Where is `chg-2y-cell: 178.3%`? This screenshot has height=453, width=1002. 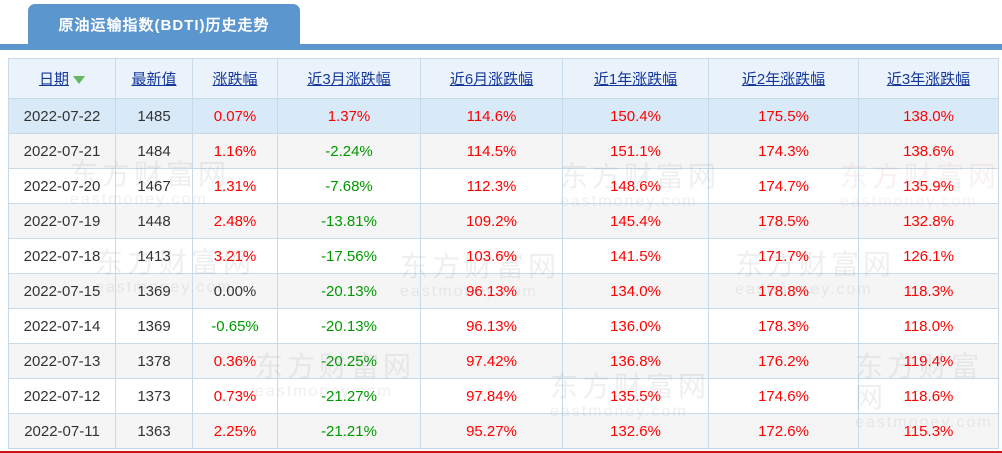 chg-2y-cell: 178.3% is located at coordinates (783, 326).